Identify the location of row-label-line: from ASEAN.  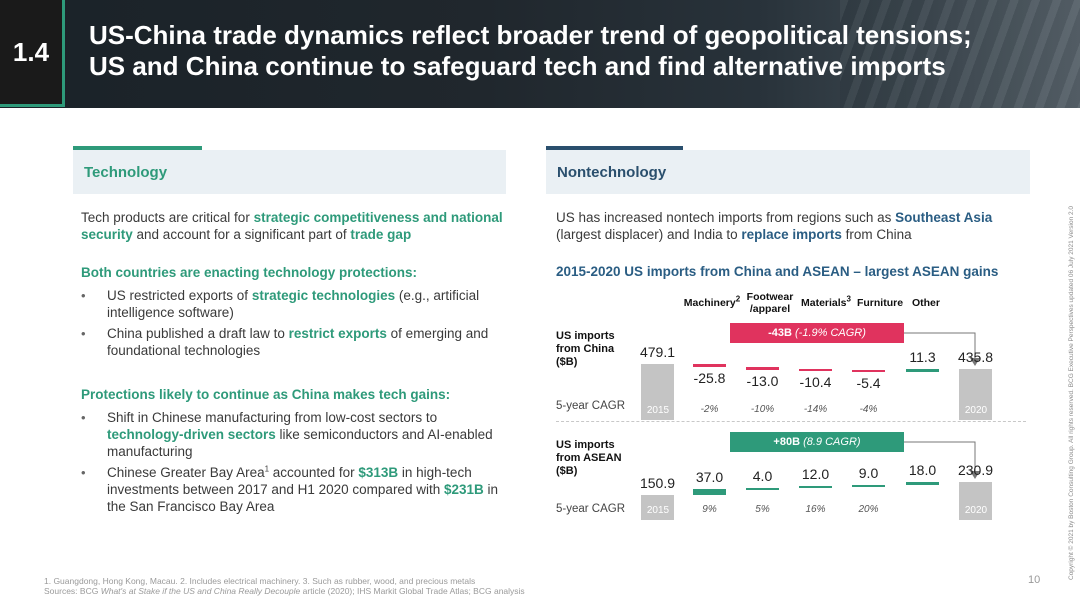
(589, 458).